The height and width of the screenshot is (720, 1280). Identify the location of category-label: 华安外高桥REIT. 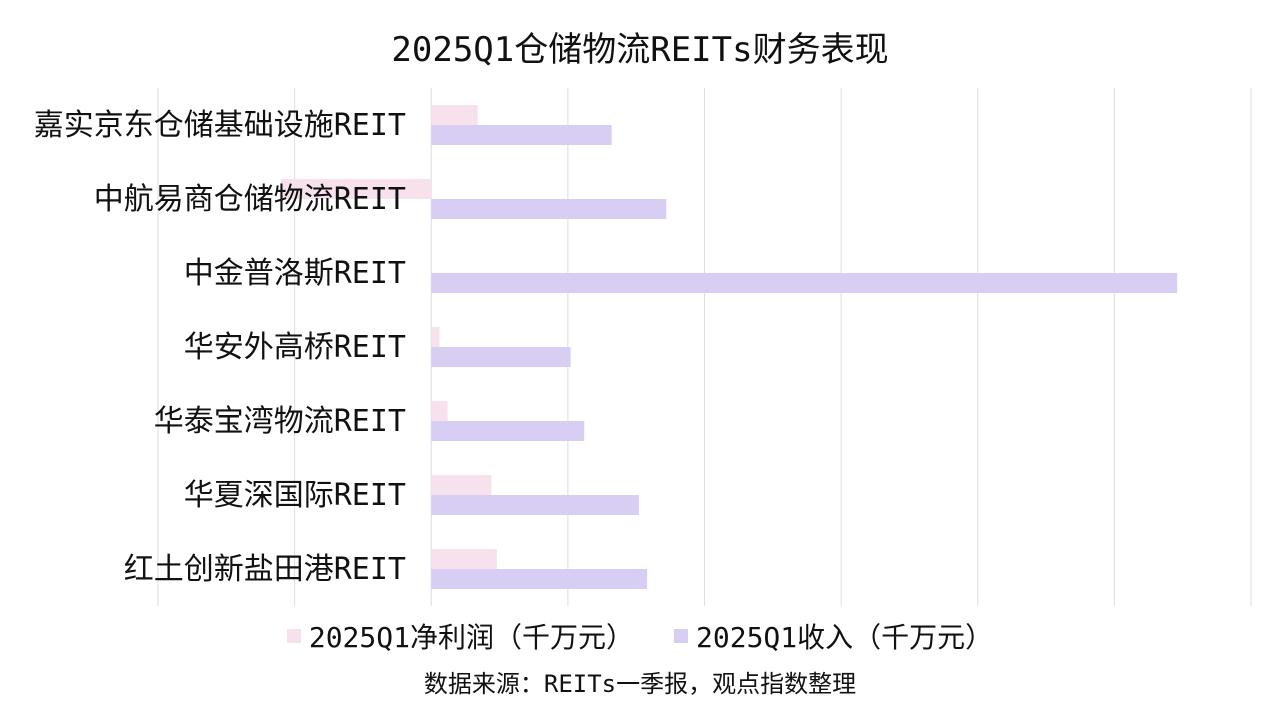
(295, 347).